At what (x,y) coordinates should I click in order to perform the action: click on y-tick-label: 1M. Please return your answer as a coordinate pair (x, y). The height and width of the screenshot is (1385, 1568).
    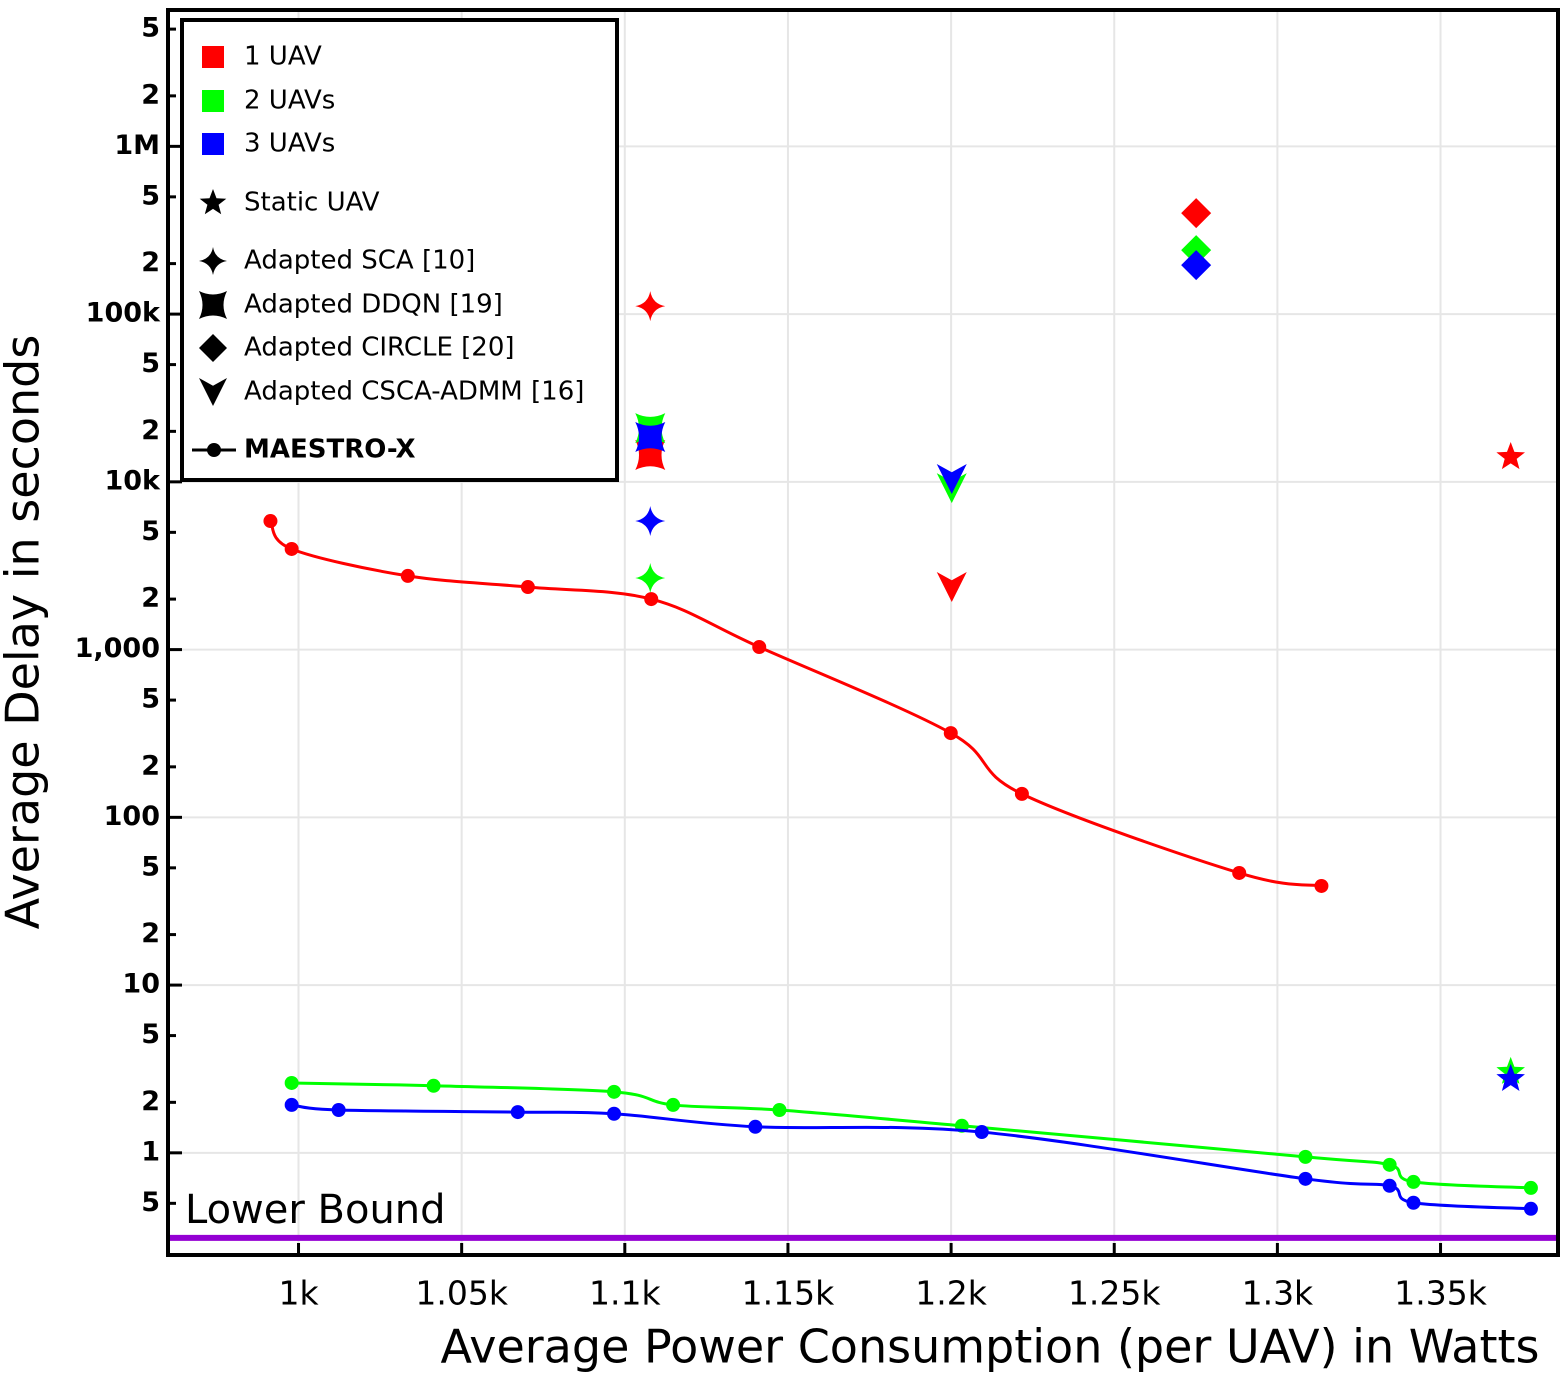
    Looking at the image, I should click on (137, 145).